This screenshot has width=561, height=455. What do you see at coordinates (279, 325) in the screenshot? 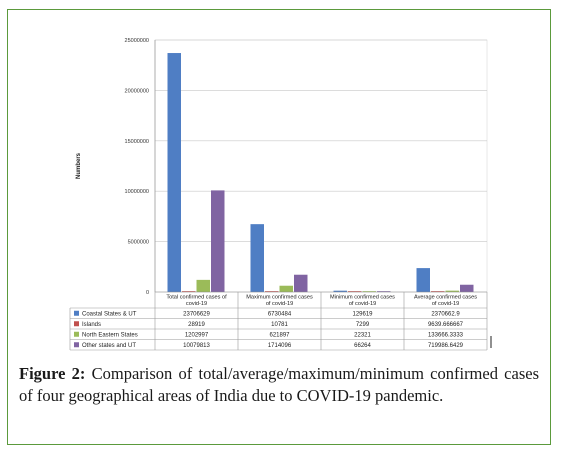
I see `data-table-value: 10781` at bounding box center [279, 325].